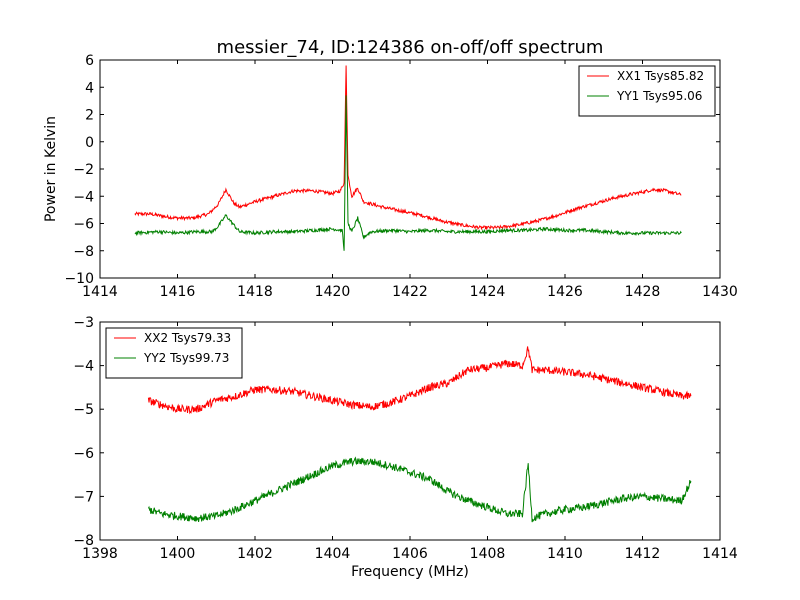 This screenshot has height=600, width=800. What do you see at coordinates (488, 554) in the screenshot?
I see `x-tick-label: 1408` at bounding box center [488, 554].